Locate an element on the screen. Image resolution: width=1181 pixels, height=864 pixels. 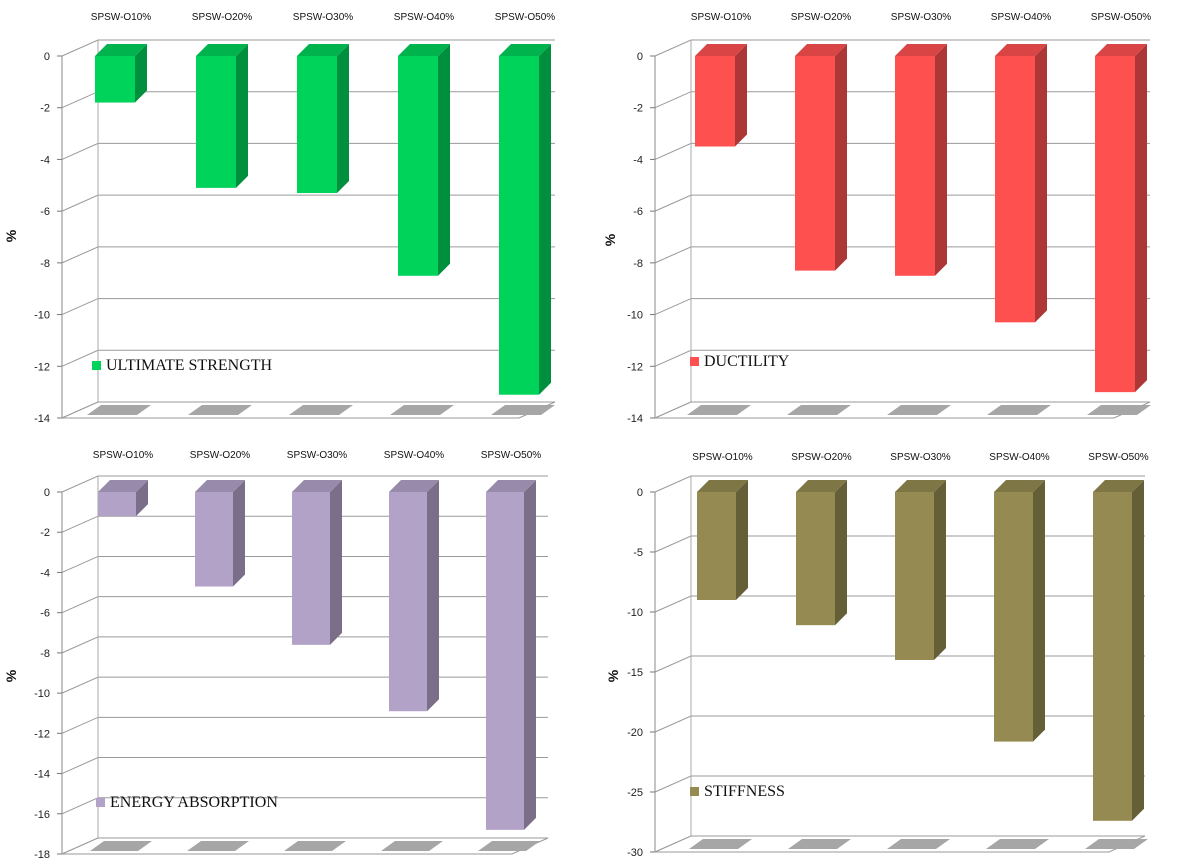
y-tick-label: -25 is located at coordinates (635, 793).